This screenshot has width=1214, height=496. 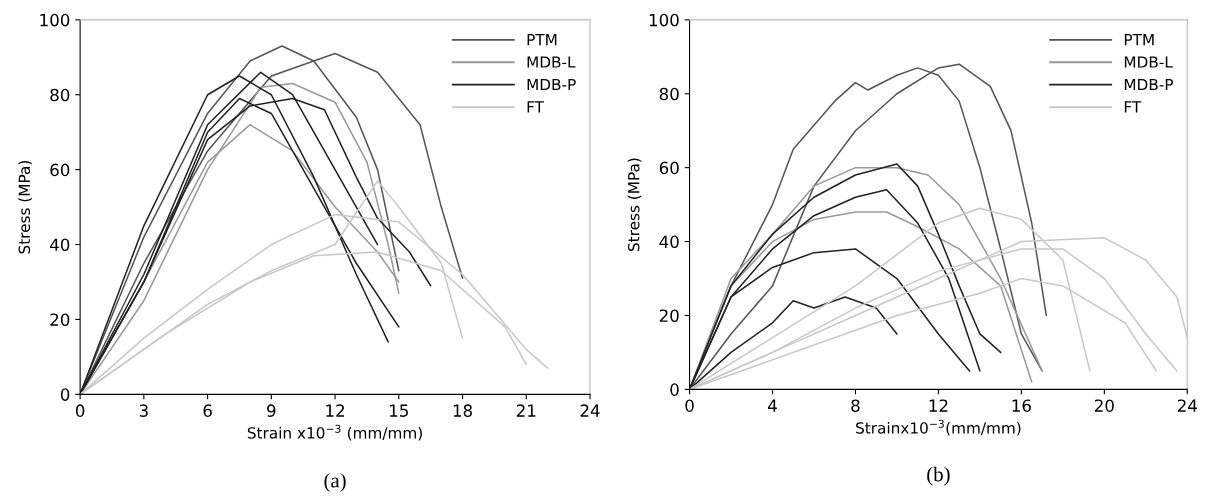 I want to click on text: (a), so click(x=335, y=482).